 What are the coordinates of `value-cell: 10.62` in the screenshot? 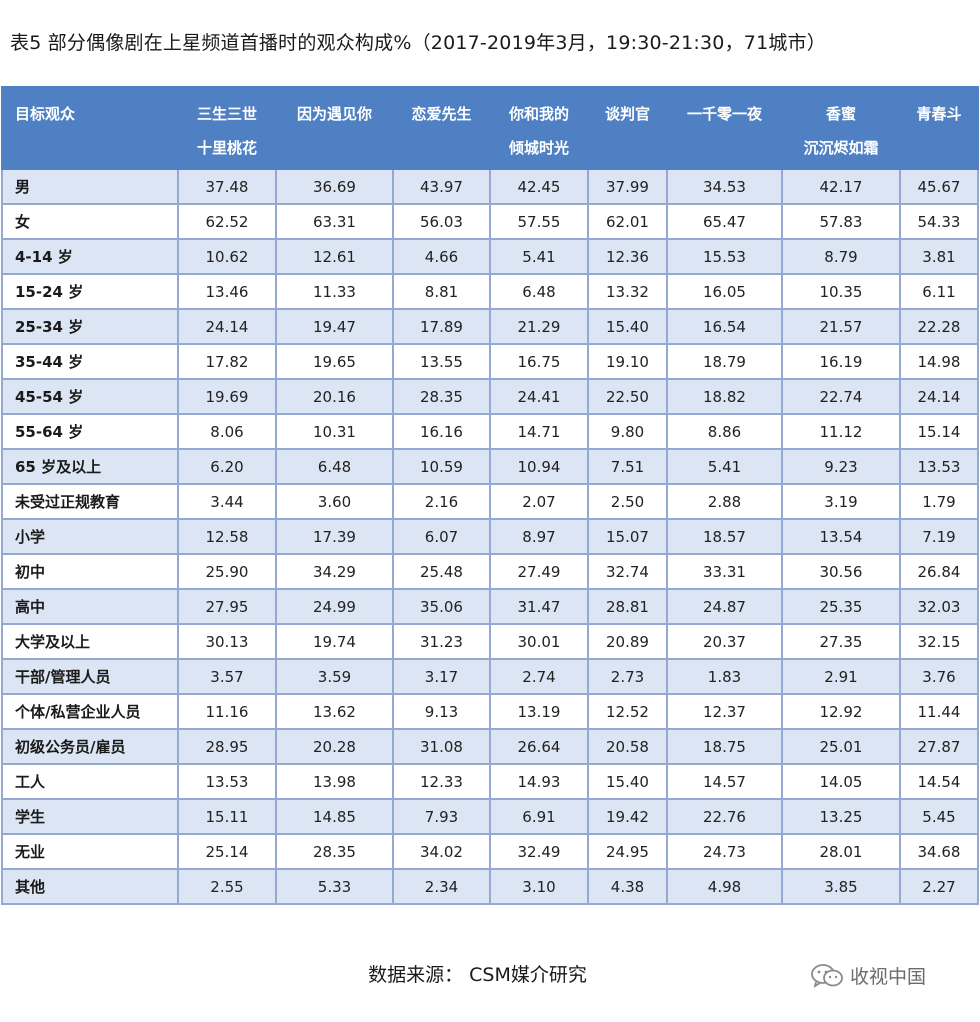 It's located at (227, 256).